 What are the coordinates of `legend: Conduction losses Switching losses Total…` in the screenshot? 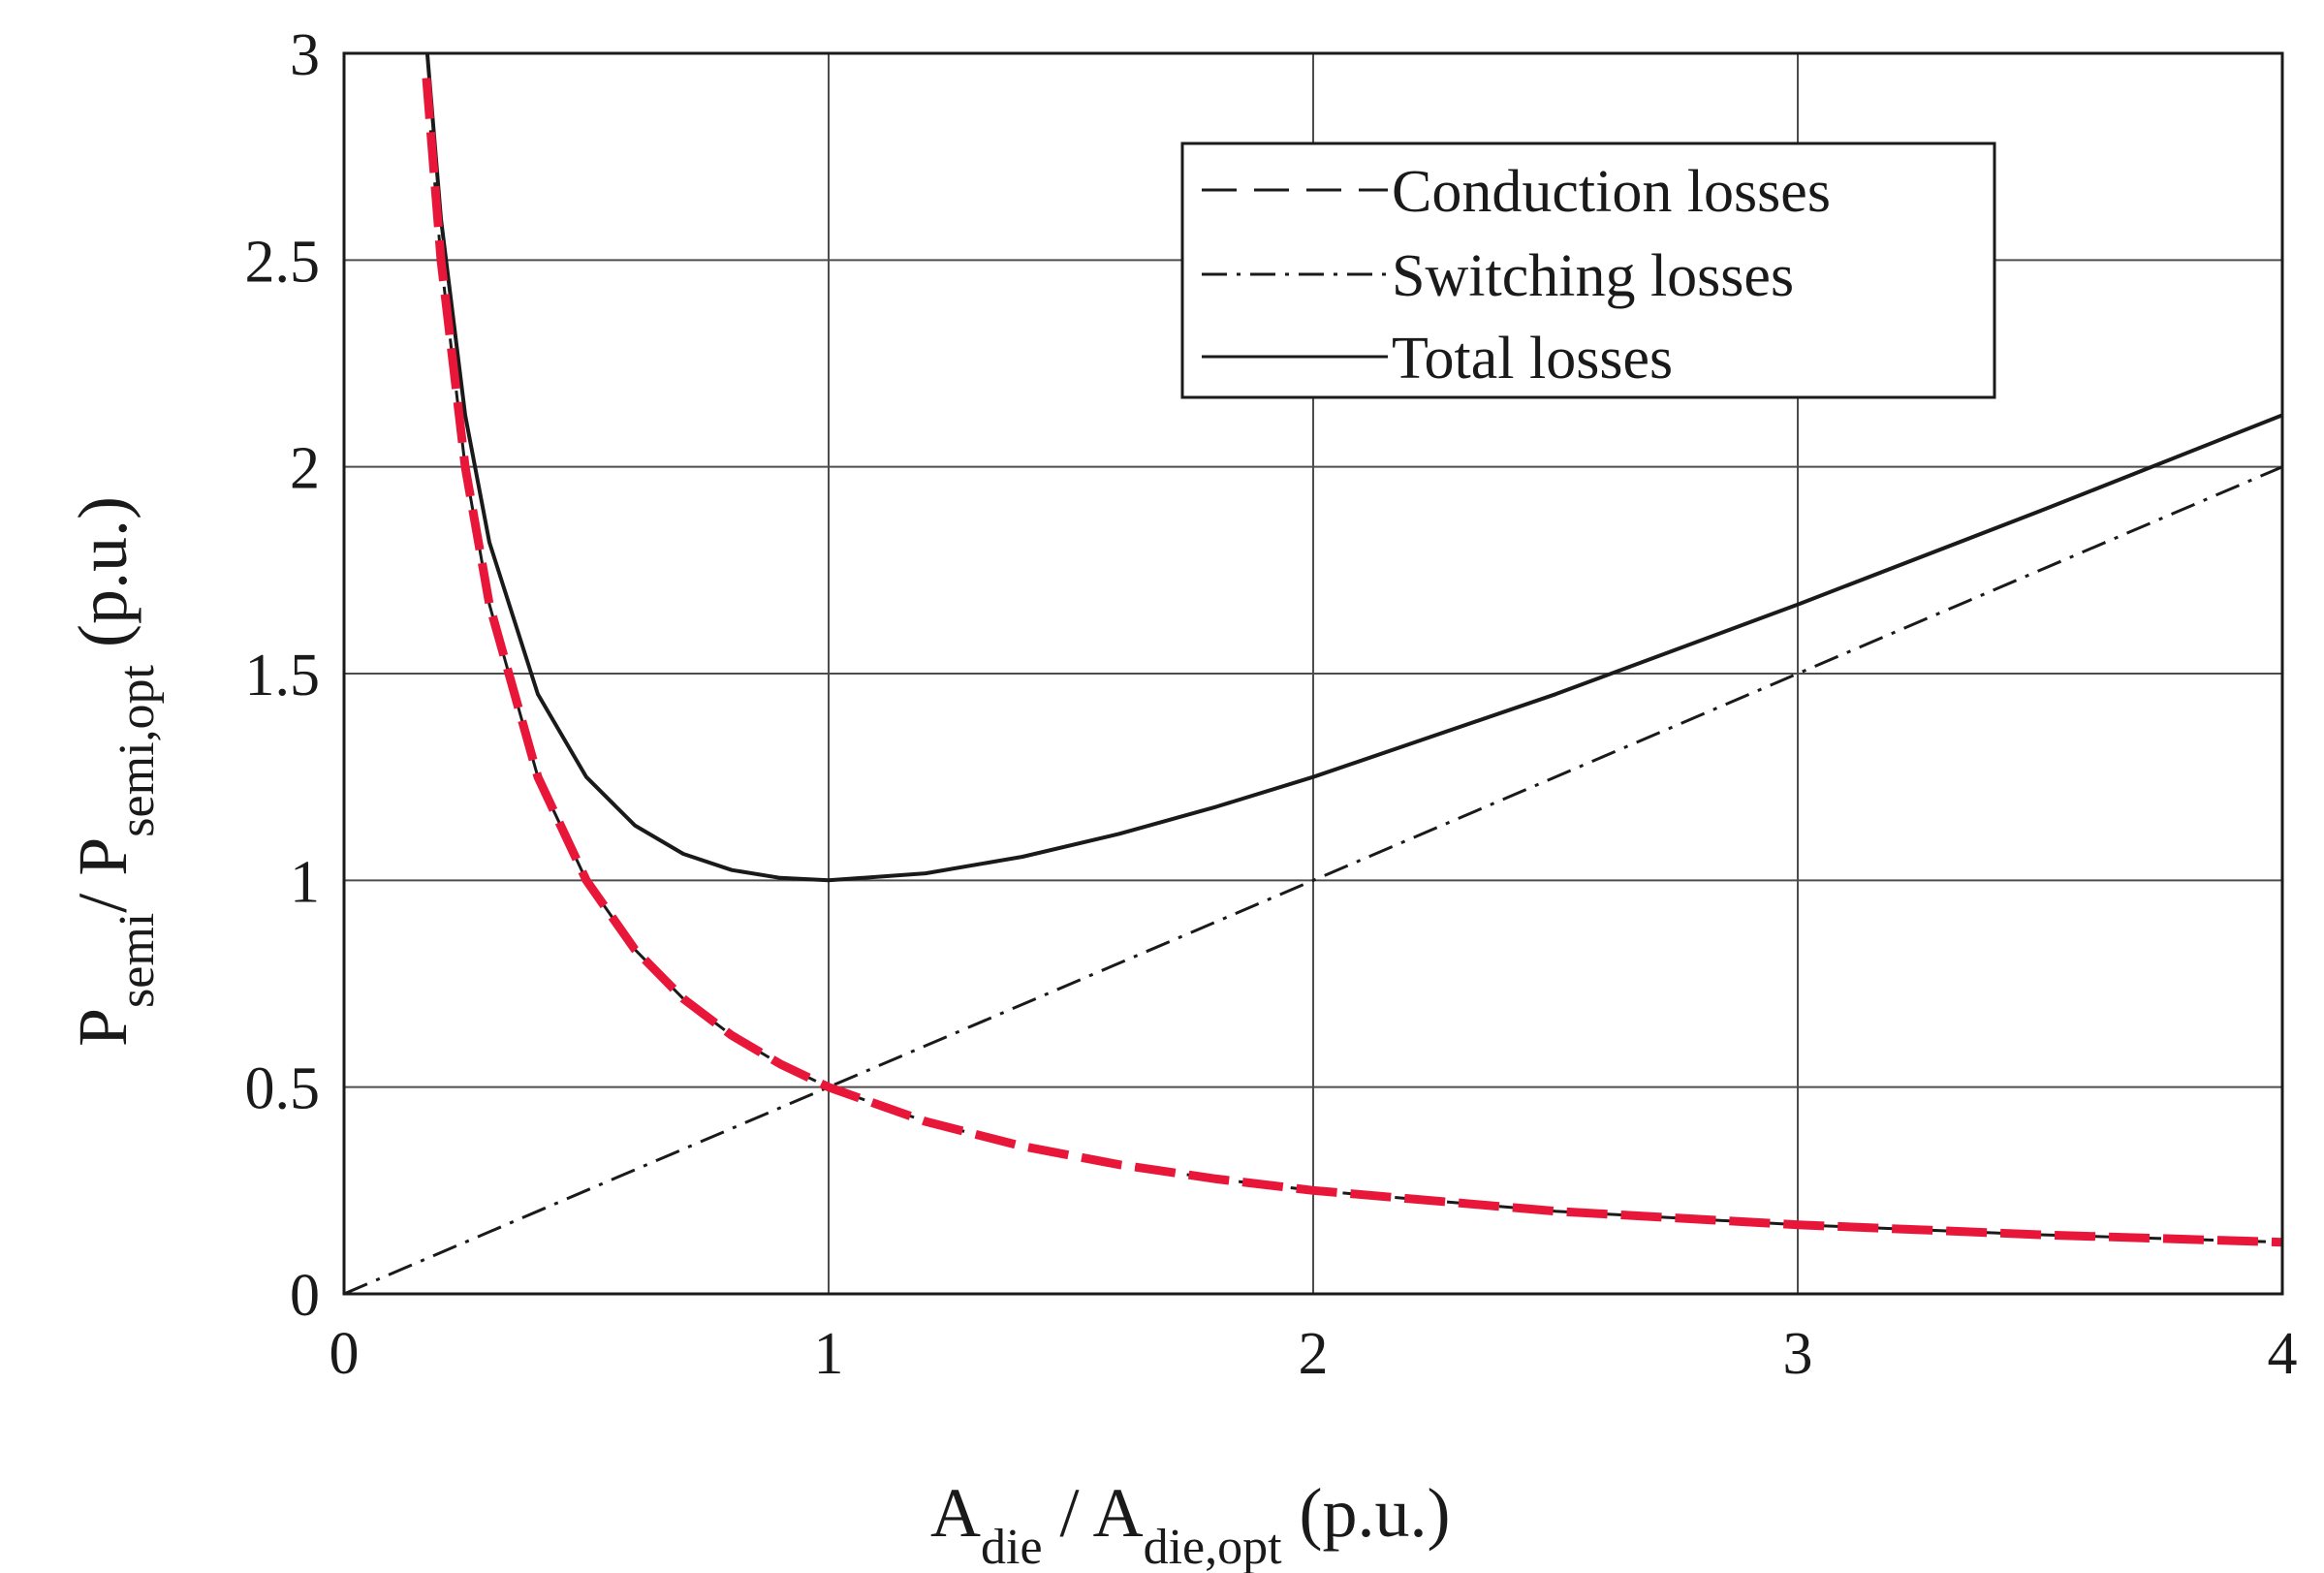 It's located at (1588, 270).